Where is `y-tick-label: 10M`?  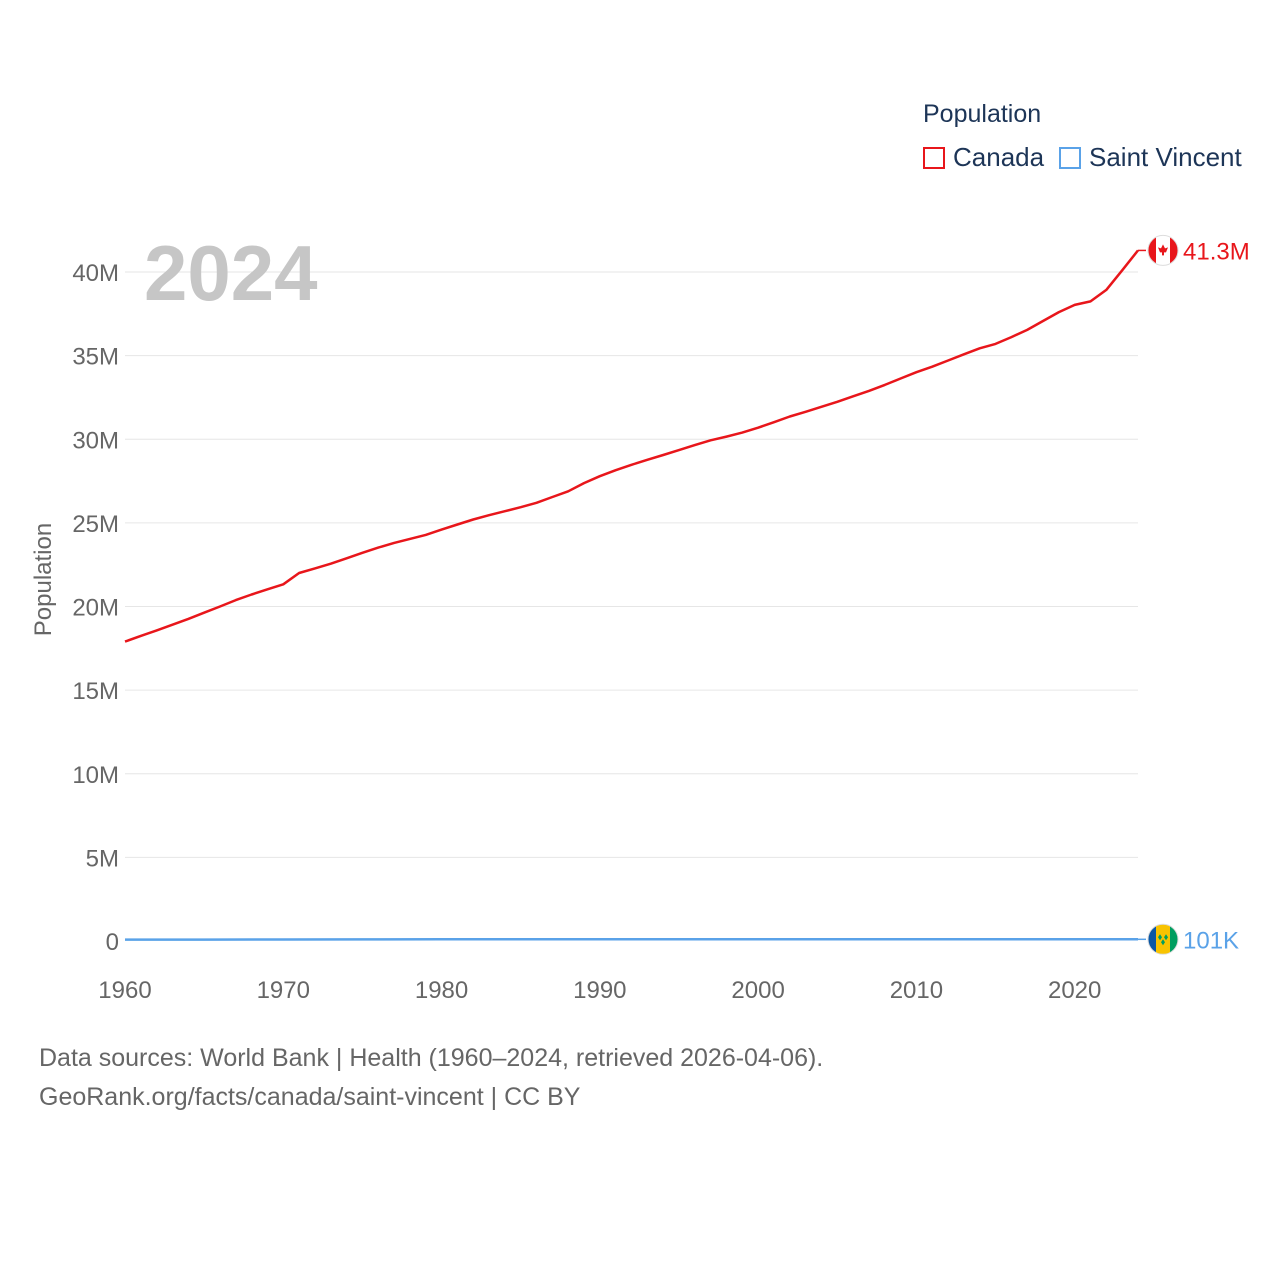
y-tick-label: 10M is located at coordinates (95, 775).